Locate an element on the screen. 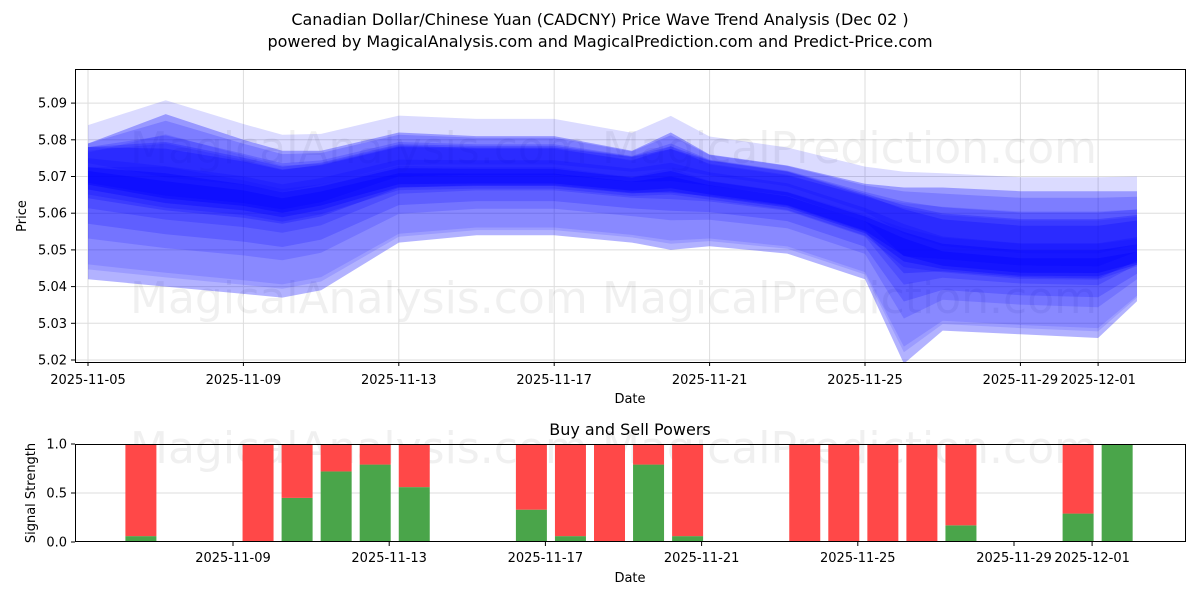  main-y-axis-label: Price is located at coordinates (22, 216).